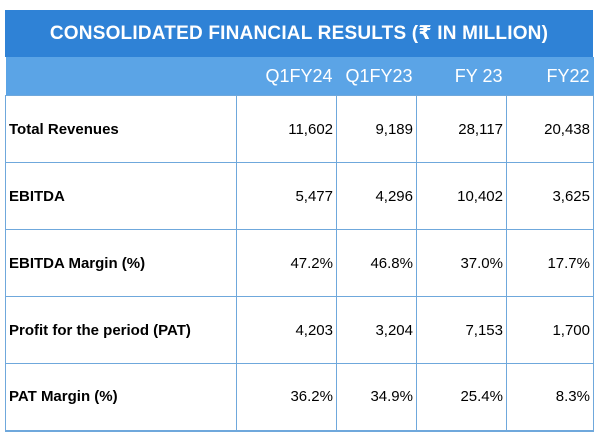 Image resolution: width=602 pixels, height=438 pixels. I want to click on header-row: Q1FY24 Q1FY23 FY 23 FY22, so click(299, 76).